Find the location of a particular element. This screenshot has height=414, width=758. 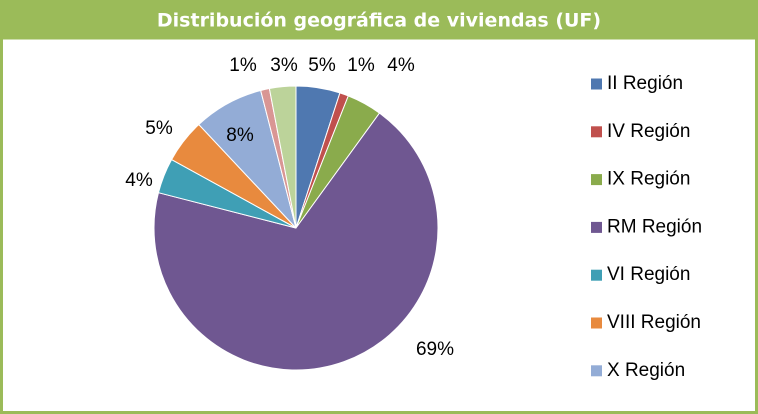

pie-slice is located at coordinates (282, 157).